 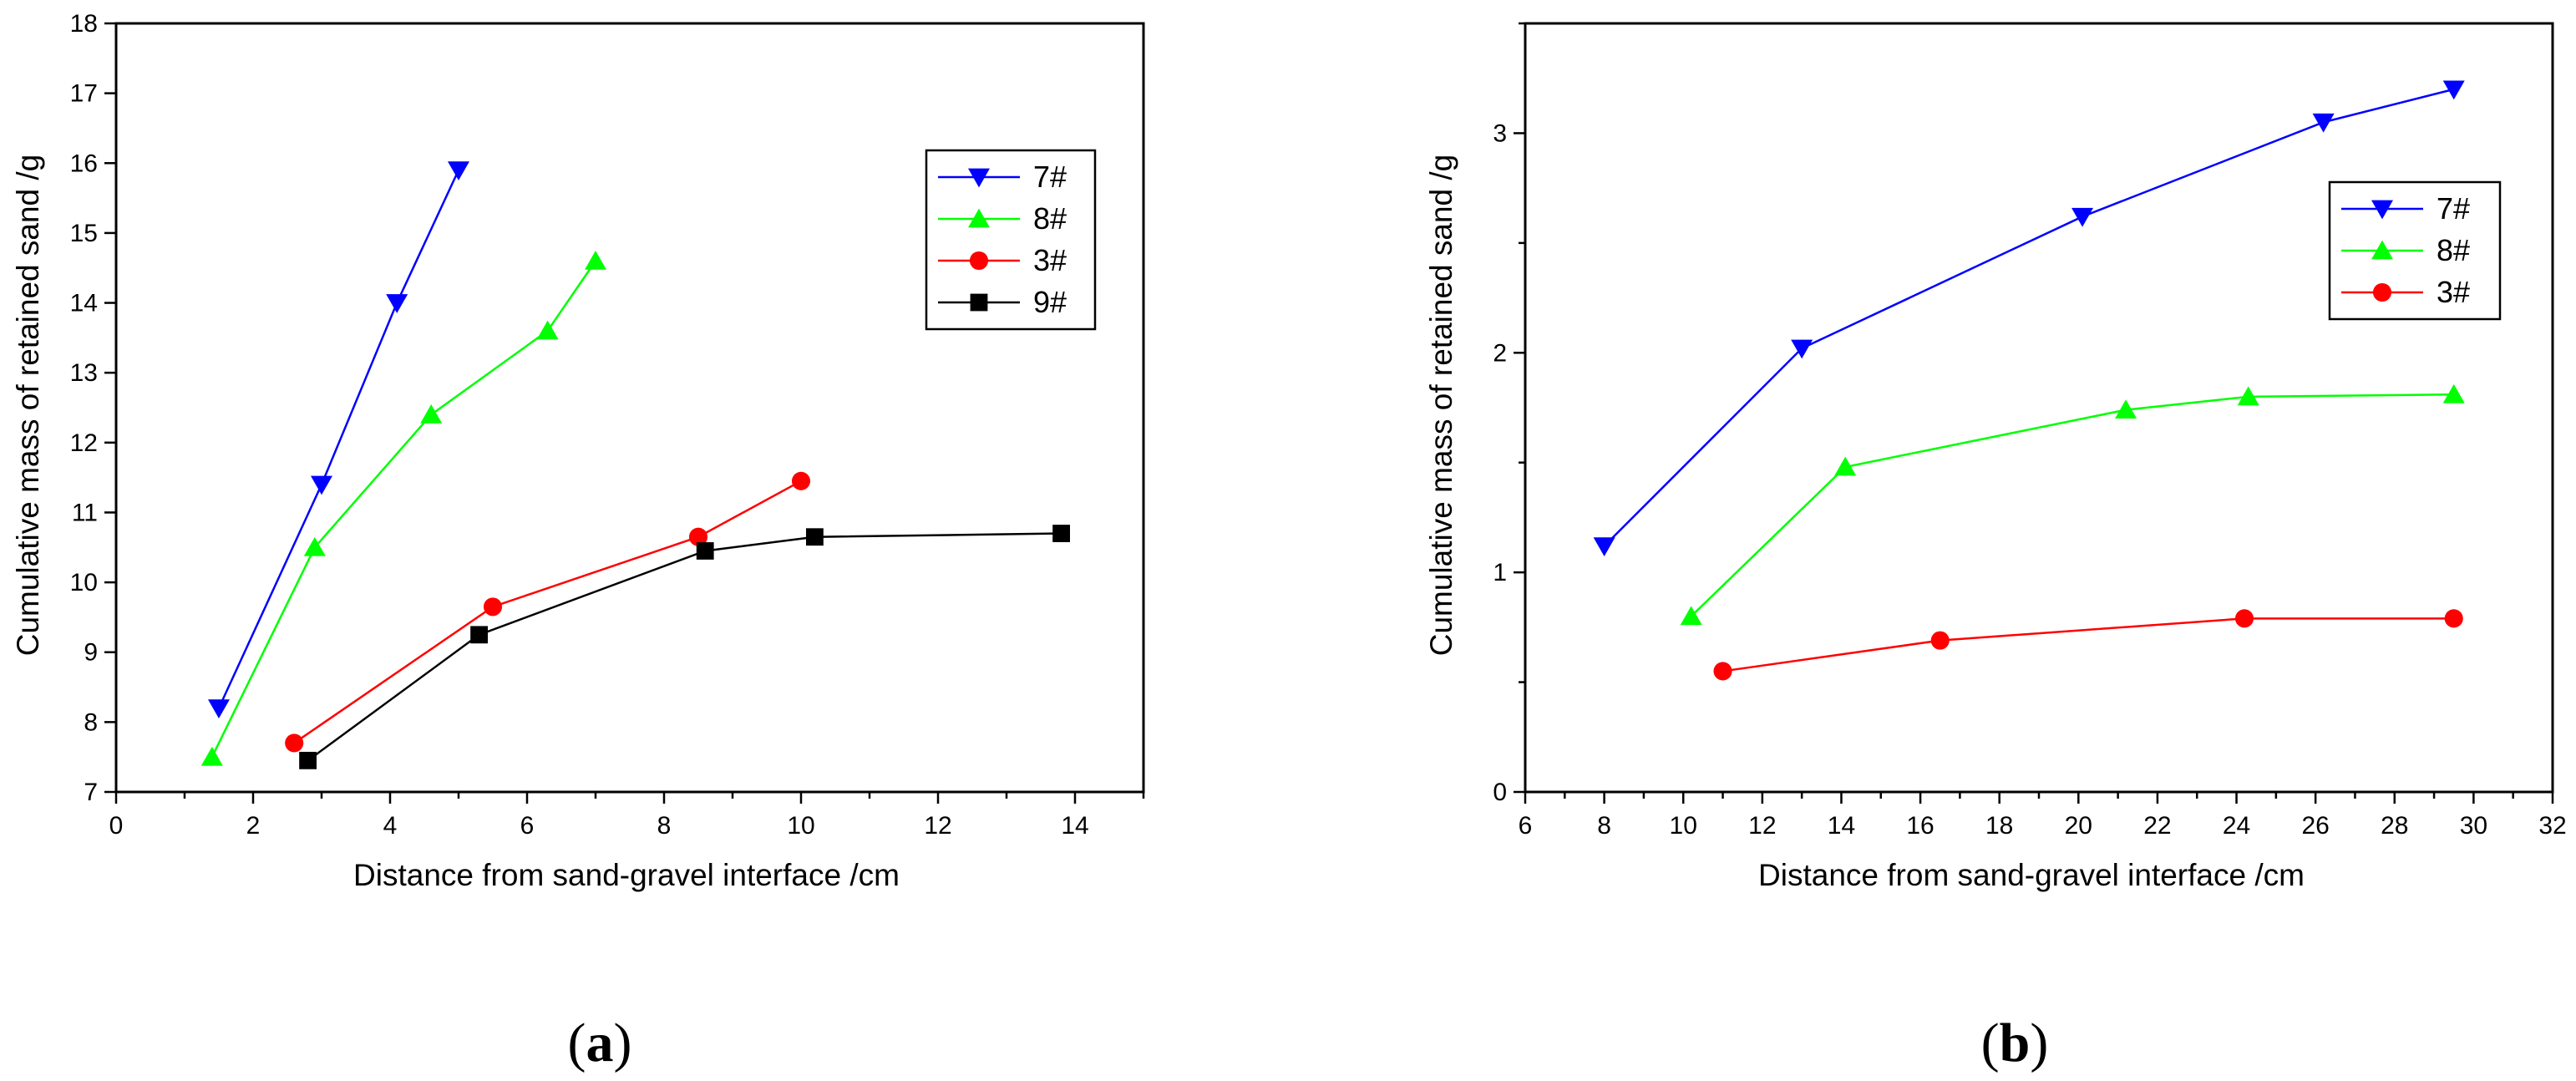 I want to click on y-tick-label-a: 14, so click(x=84, y=303).